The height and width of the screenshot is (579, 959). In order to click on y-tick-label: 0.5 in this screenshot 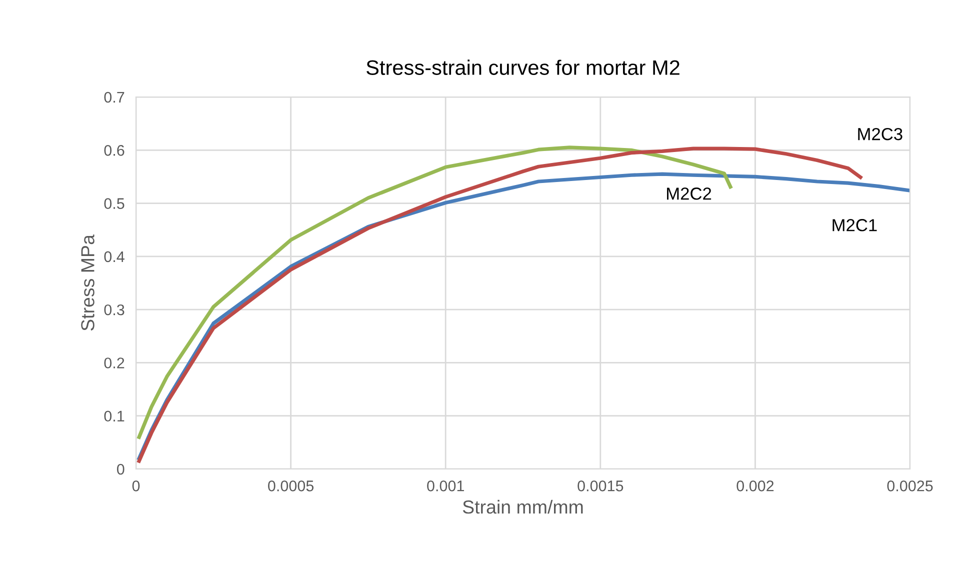, I will do `click(114, 203)`.